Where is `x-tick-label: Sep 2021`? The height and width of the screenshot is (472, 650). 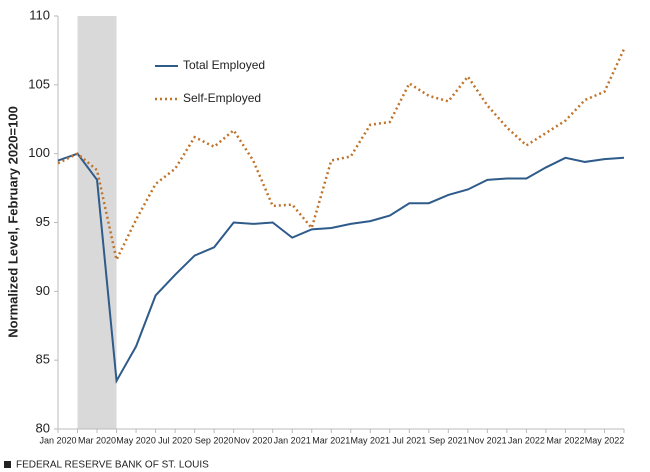
x-tick-label: Sep 2021 is located at coordinates (448, 440).